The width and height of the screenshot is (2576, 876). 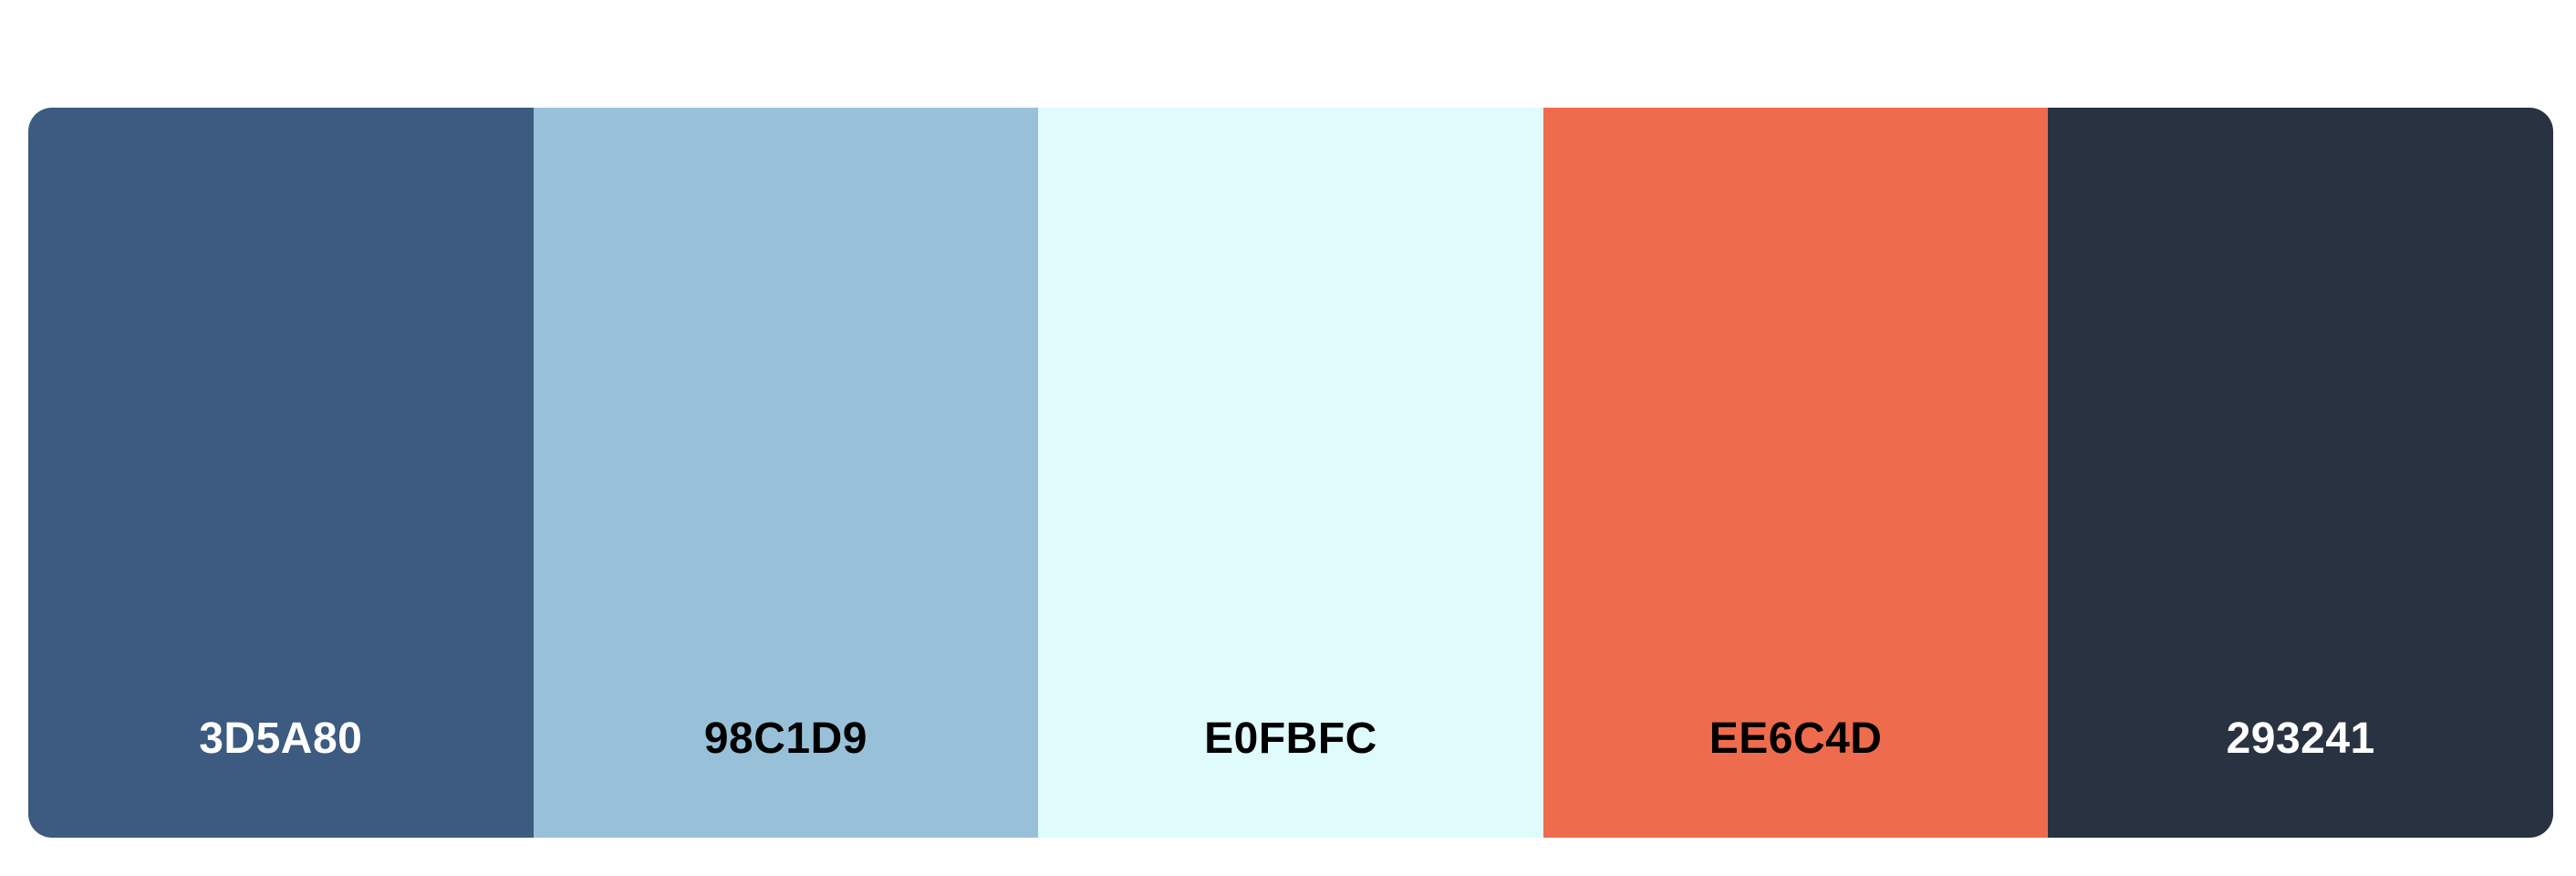 I want to click on swatch-hex-label: E0FBFC, so click(x=1290, y=738).